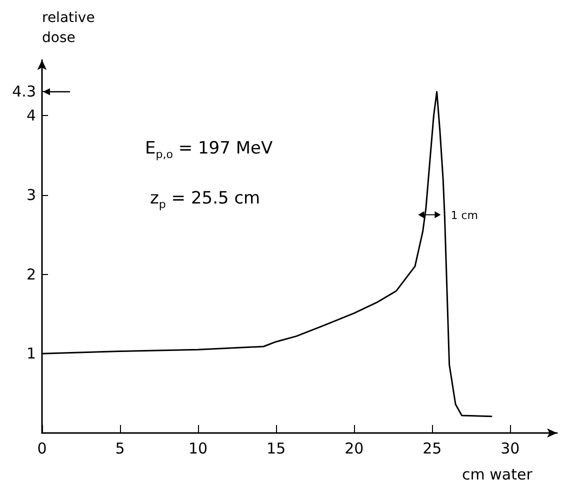 This screenshot has width=569, height=483. Describe the element at coordinates (68, 28) in the screenshot. I see `y-axis-title: relative dose` at that location.